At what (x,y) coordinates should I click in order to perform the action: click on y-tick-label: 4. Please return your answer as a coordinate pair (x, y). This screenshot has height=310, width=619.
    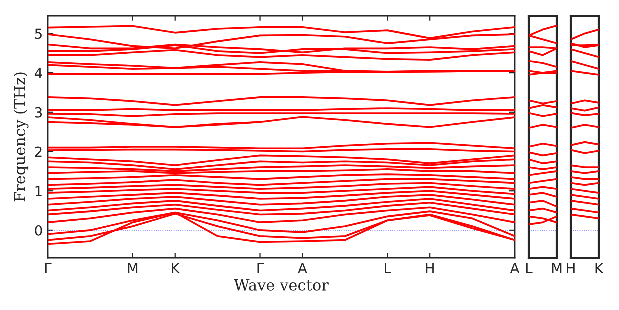
    Looking at the image, I should click on (38, 73).